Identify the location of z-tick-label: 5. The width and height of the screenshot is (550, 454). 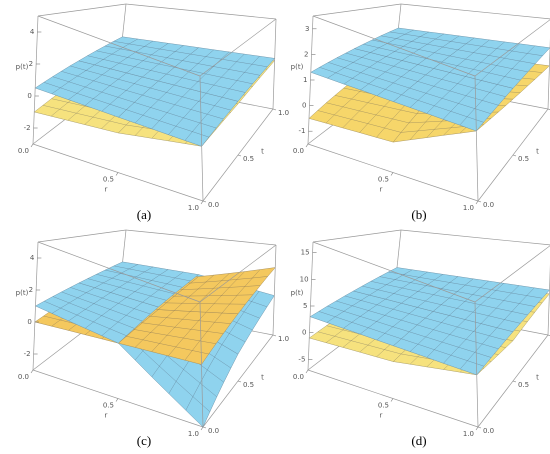
(305, 306).